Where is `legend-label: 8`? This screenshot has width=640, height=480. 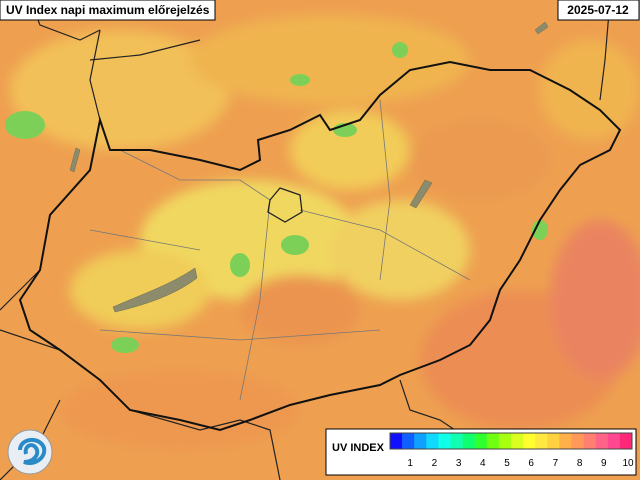 legend-label: 8 is located at coordinates (580, 463).